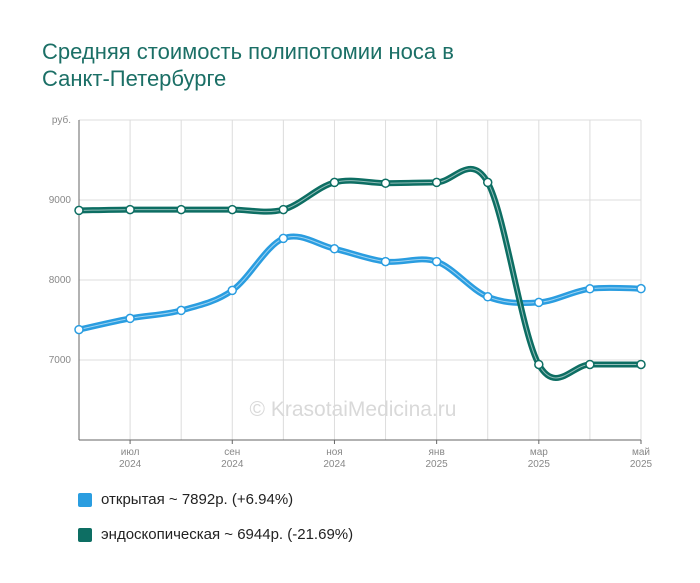 The width and height of the screenshot is (700, 583). I want to click on x-tick-label: июл, so click(130, 452).